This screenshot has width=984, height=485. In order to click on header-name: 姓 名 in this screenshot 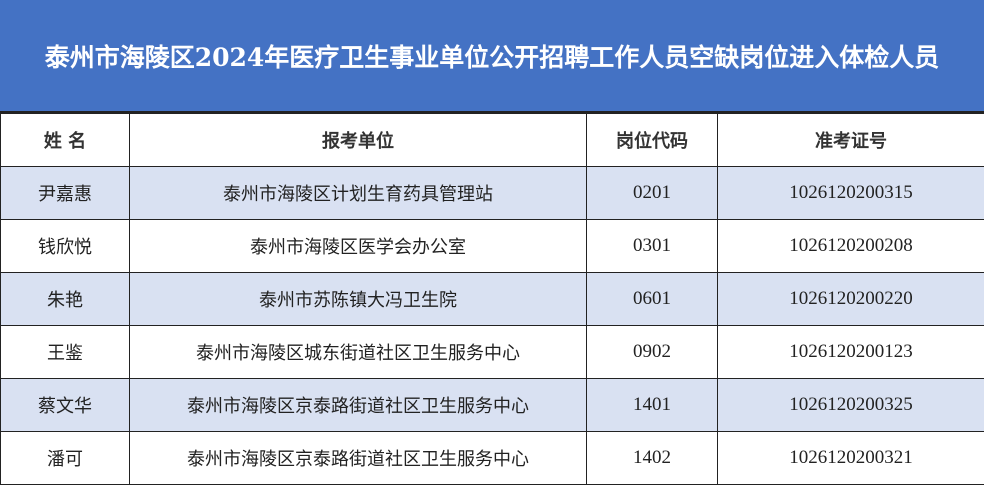, I will do `click(65, 140)`.